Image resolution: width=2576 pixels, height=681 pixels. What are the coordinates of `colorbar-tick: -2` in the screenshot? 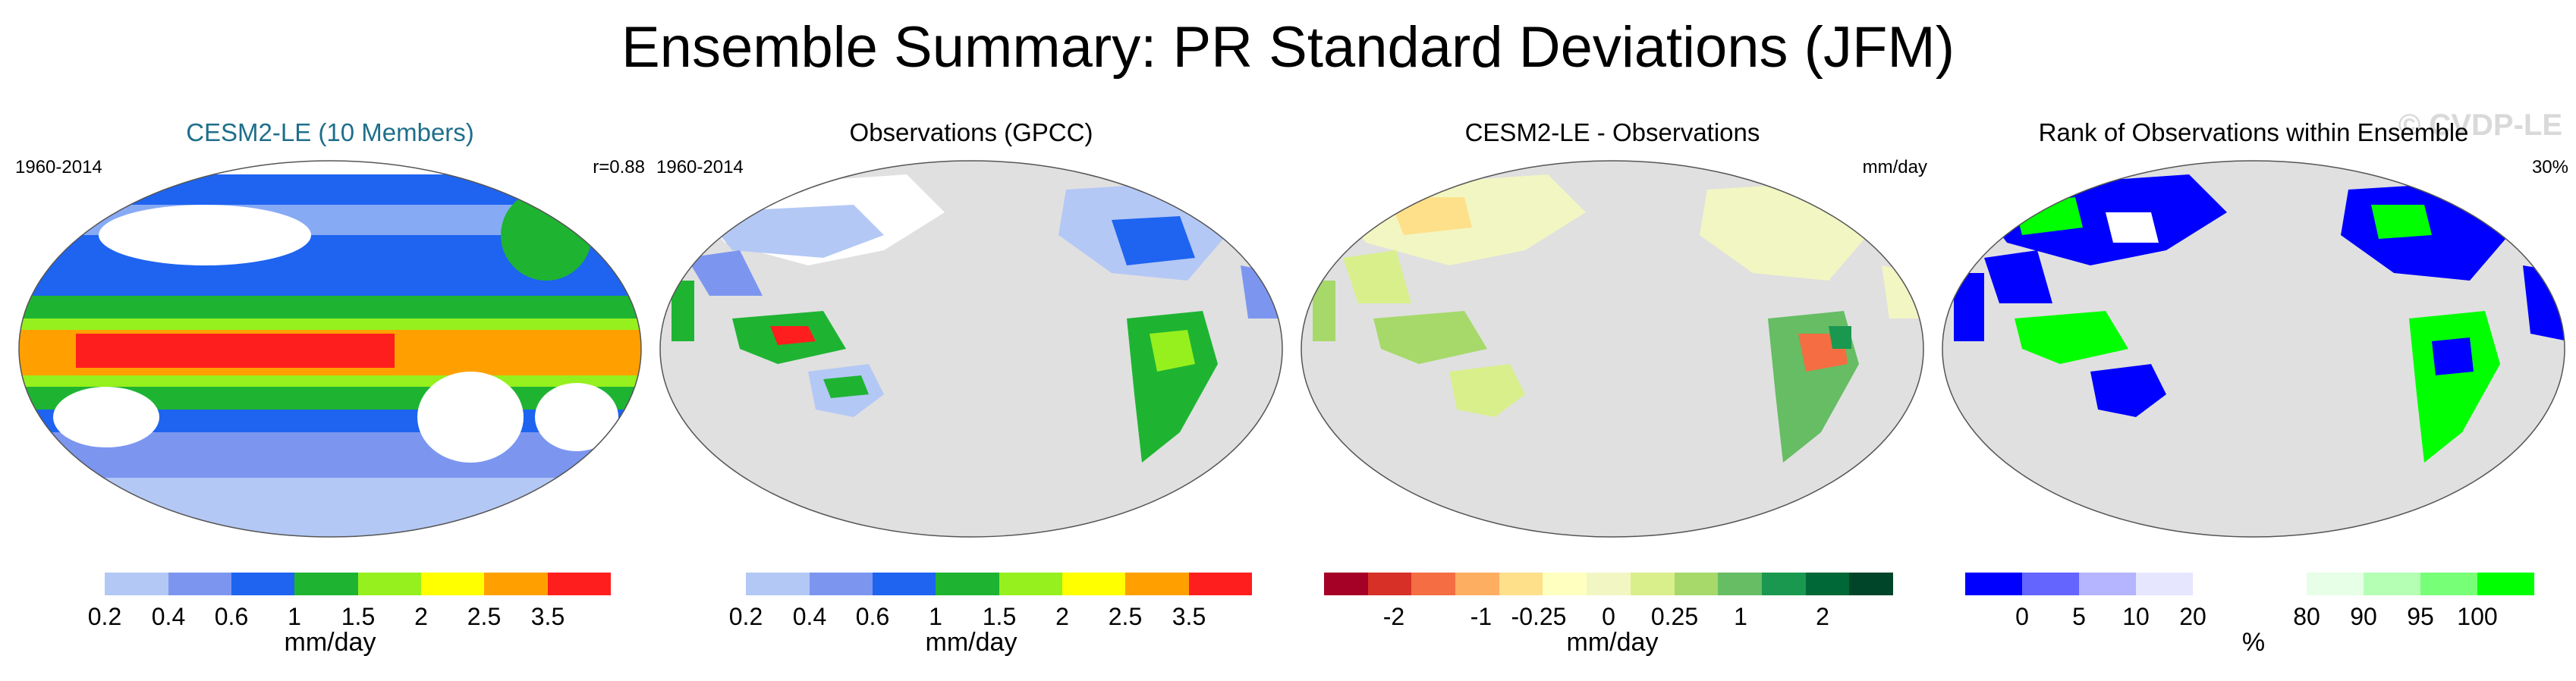 It's located at (1393, 616).